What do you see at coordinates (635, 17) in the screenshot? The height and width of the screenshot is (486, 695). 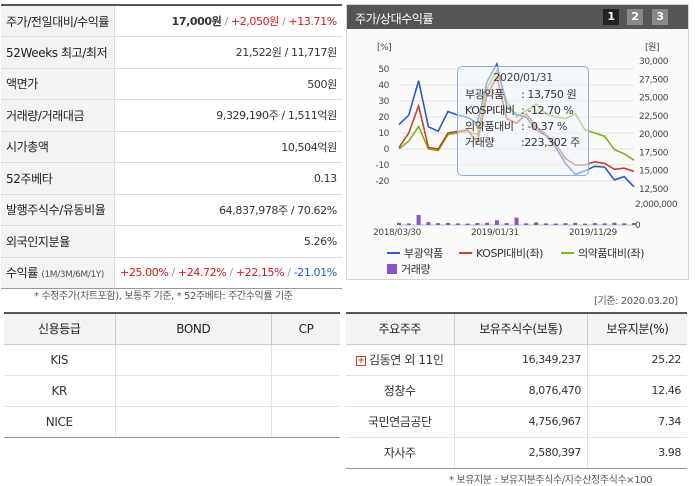 I see `chart-page-2-button: 2` at bounding box center [635, 17].